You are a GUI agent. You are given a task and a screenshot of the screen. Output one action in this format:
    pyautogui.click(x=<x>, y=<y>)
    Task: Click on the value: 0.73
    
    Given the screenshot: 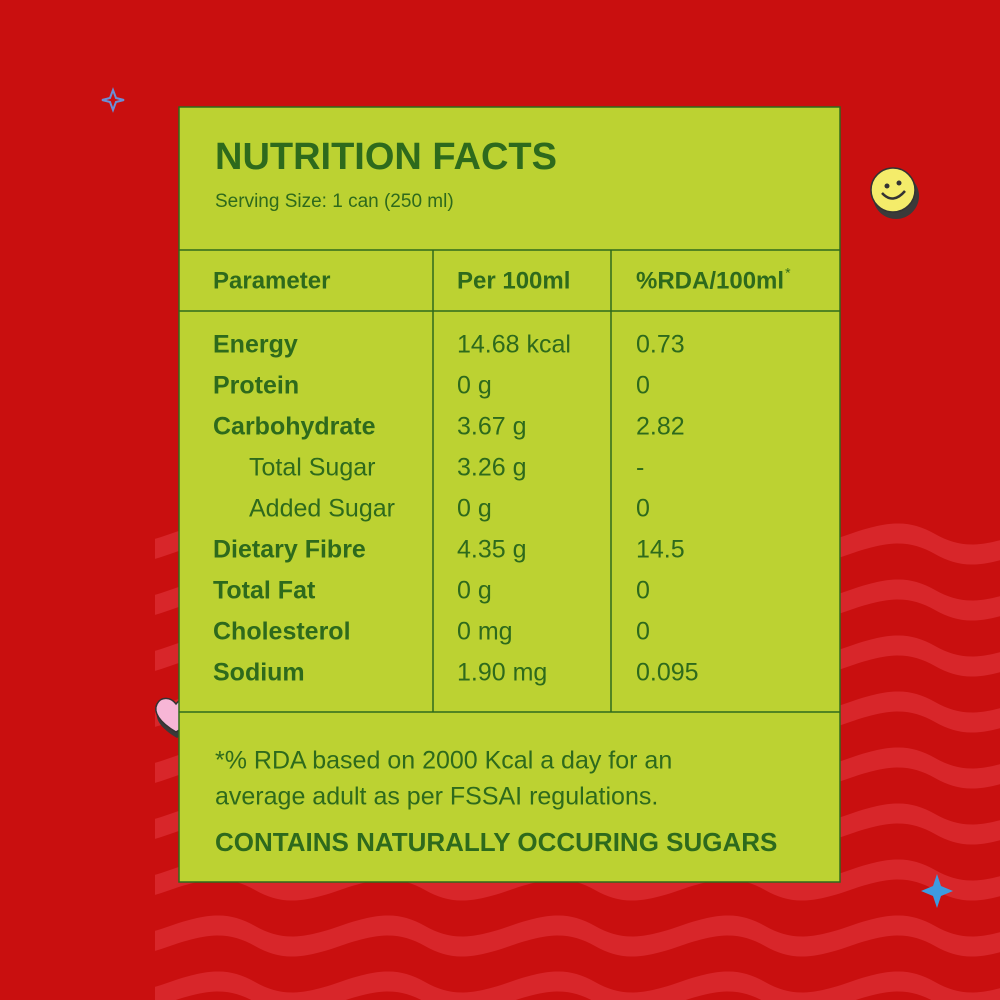 What is the action you would take?
    pyautogui.click(x=660, y=345)
    